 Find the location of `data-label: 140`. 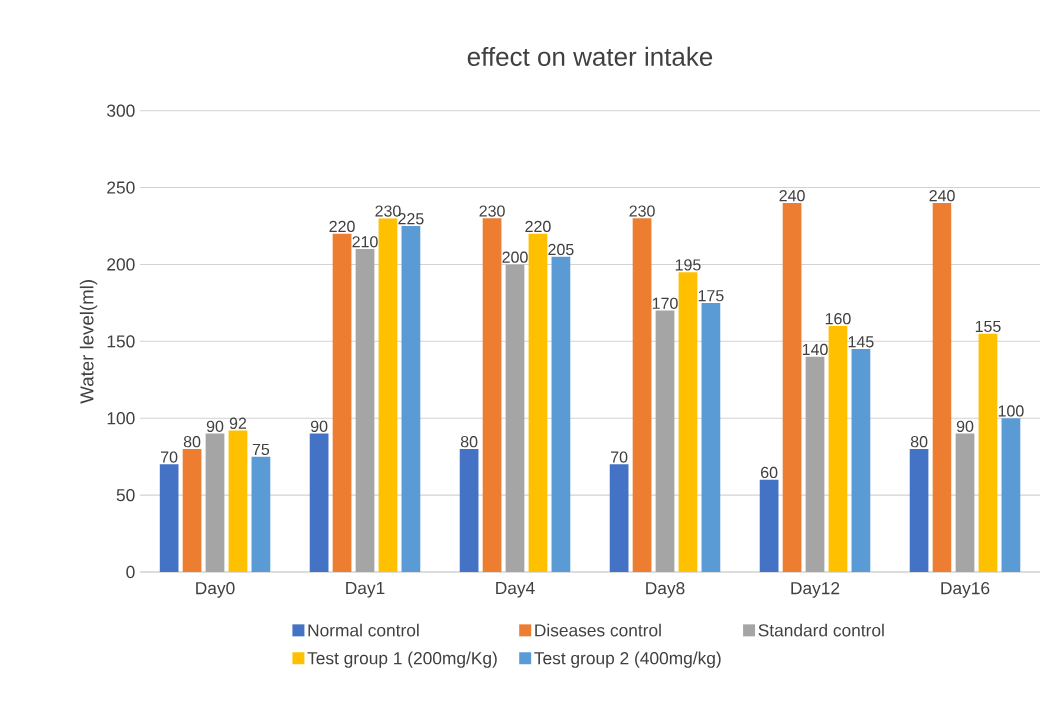

data-label: 140 is located at coordinates (815, 349).